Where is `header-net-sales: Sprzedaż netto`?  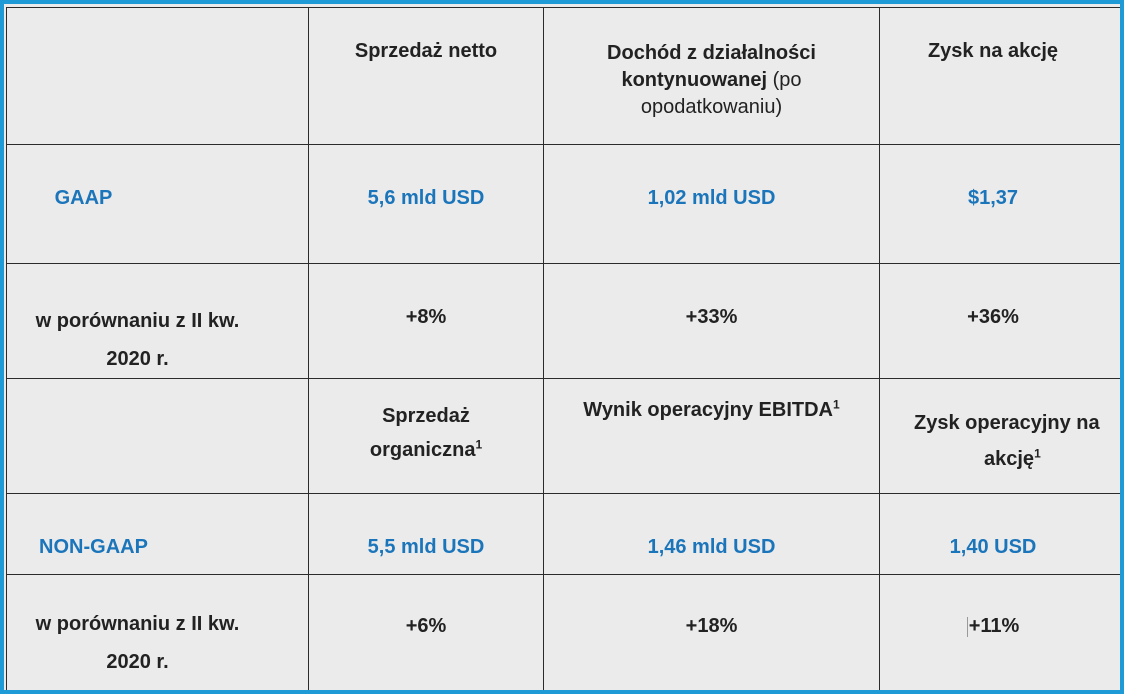 header-net-sales: Sprzedaż netto is located at coordinates (426, 76).